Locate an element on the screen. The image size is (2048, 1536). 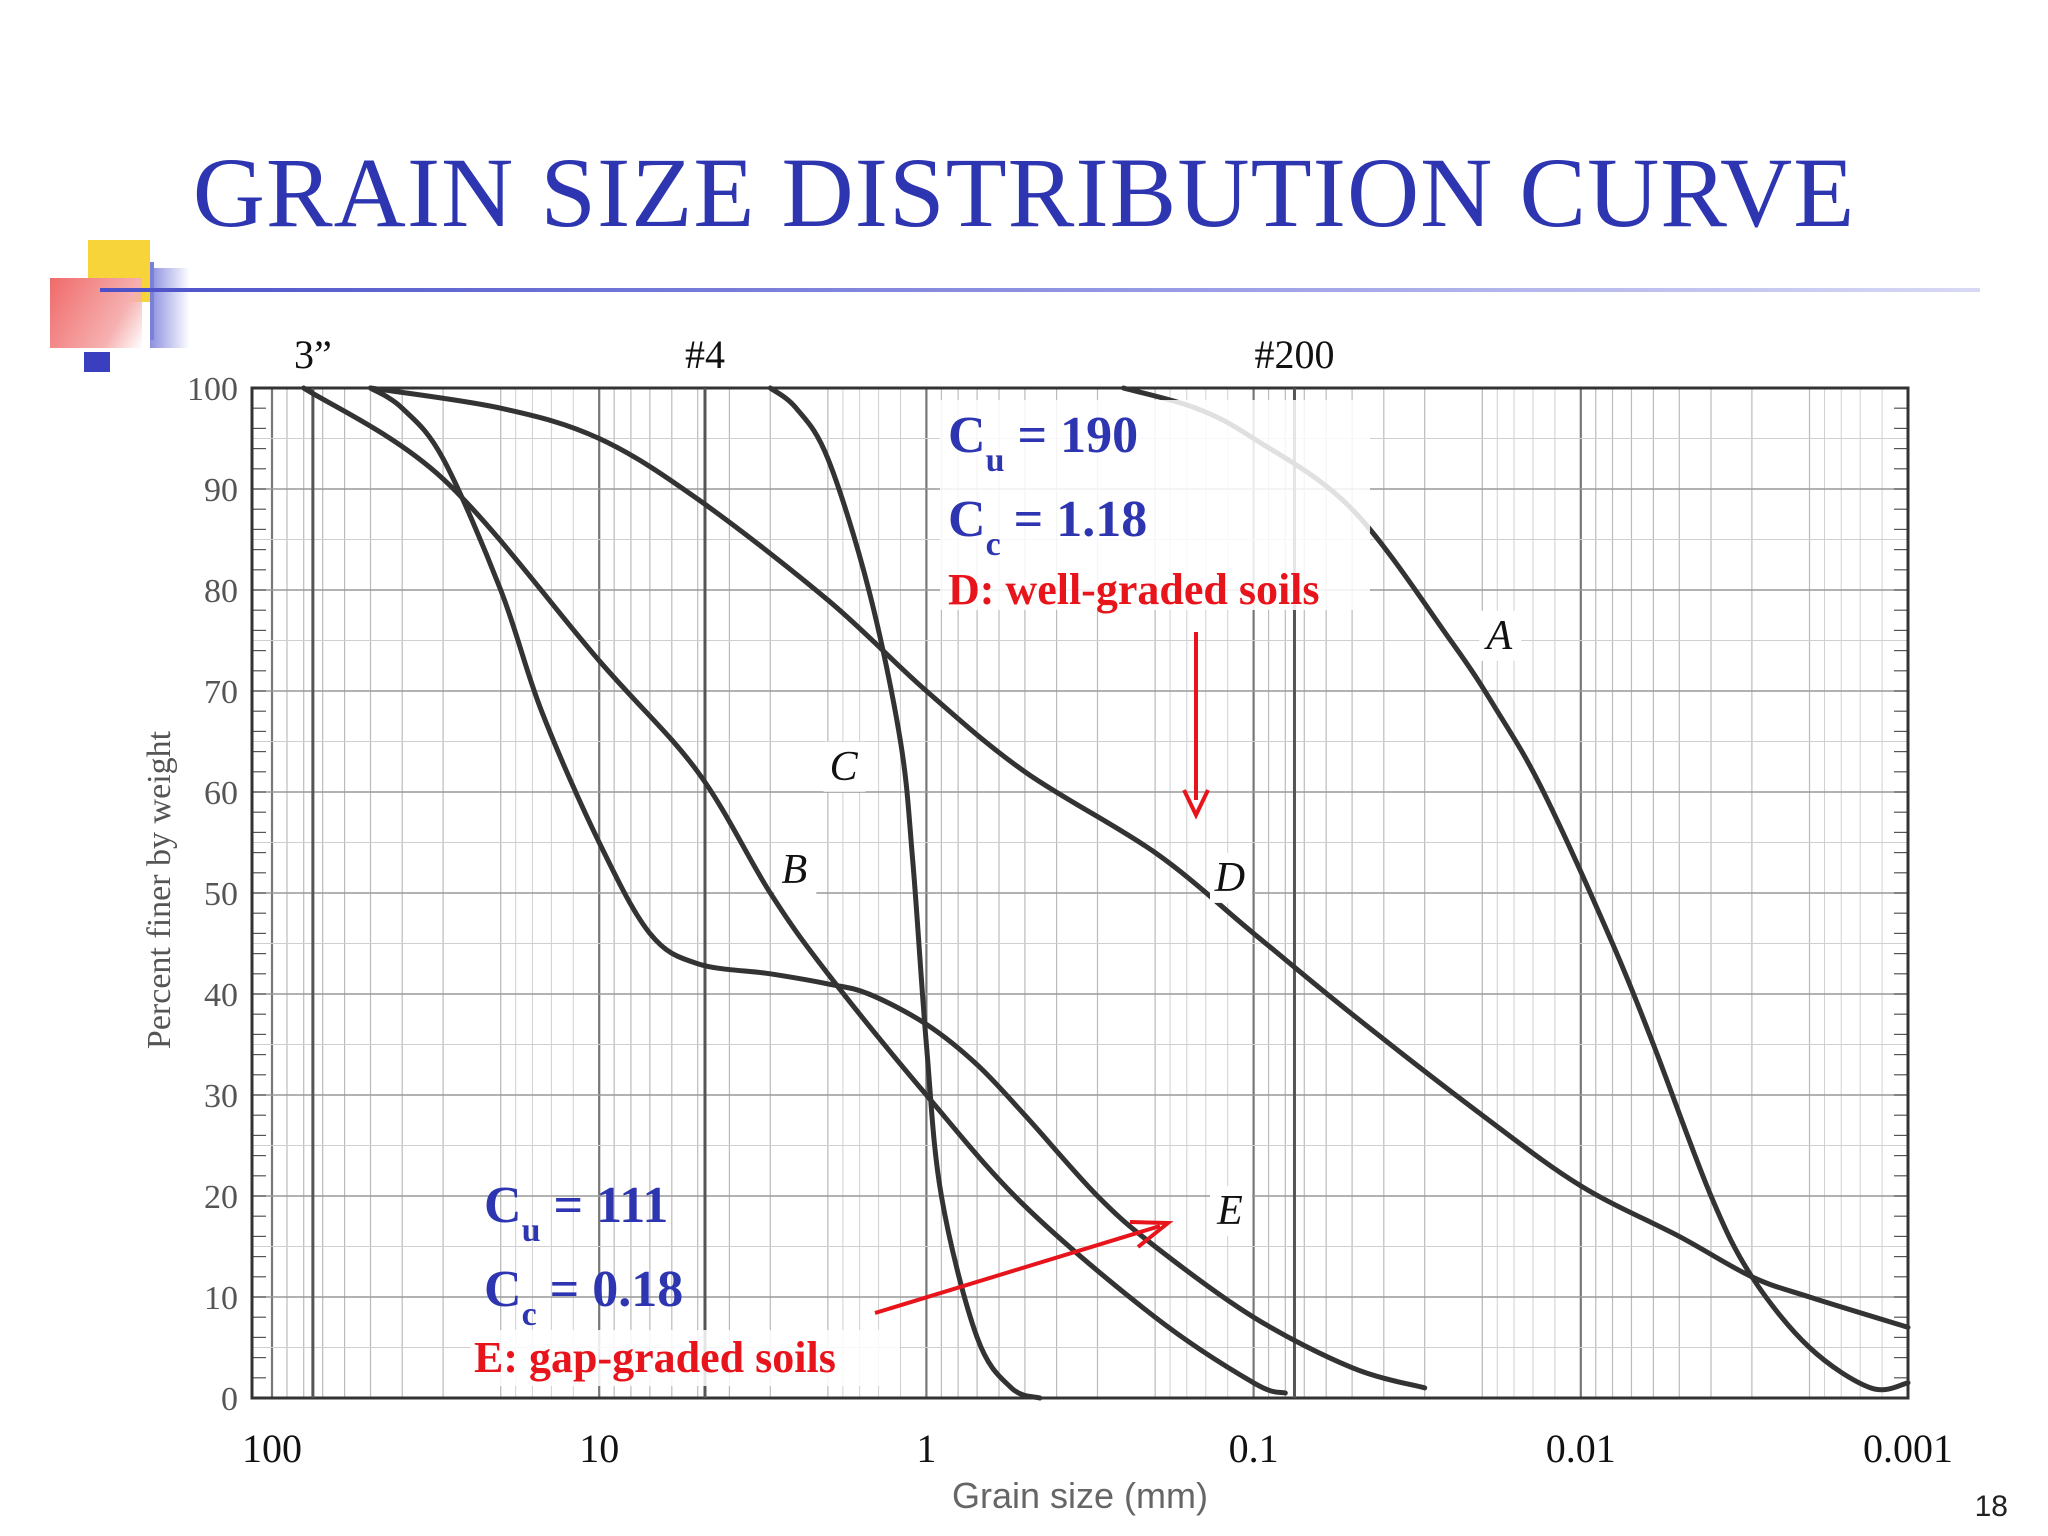
annotation-e-label: E: gap-graded soils is located at coordinates (655, 1357).